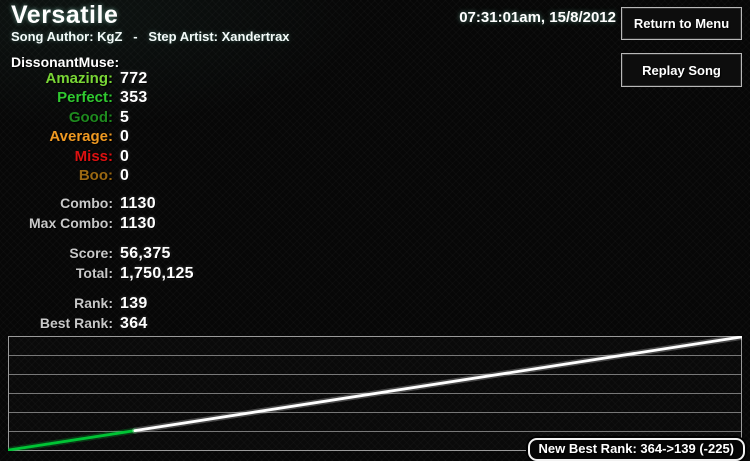 Image resolution: width=750 pixels, height=461 pixels. Describe the element at coordinates (125, 156) in the screenshot. I see `stat-value-miss: 0` at that location.